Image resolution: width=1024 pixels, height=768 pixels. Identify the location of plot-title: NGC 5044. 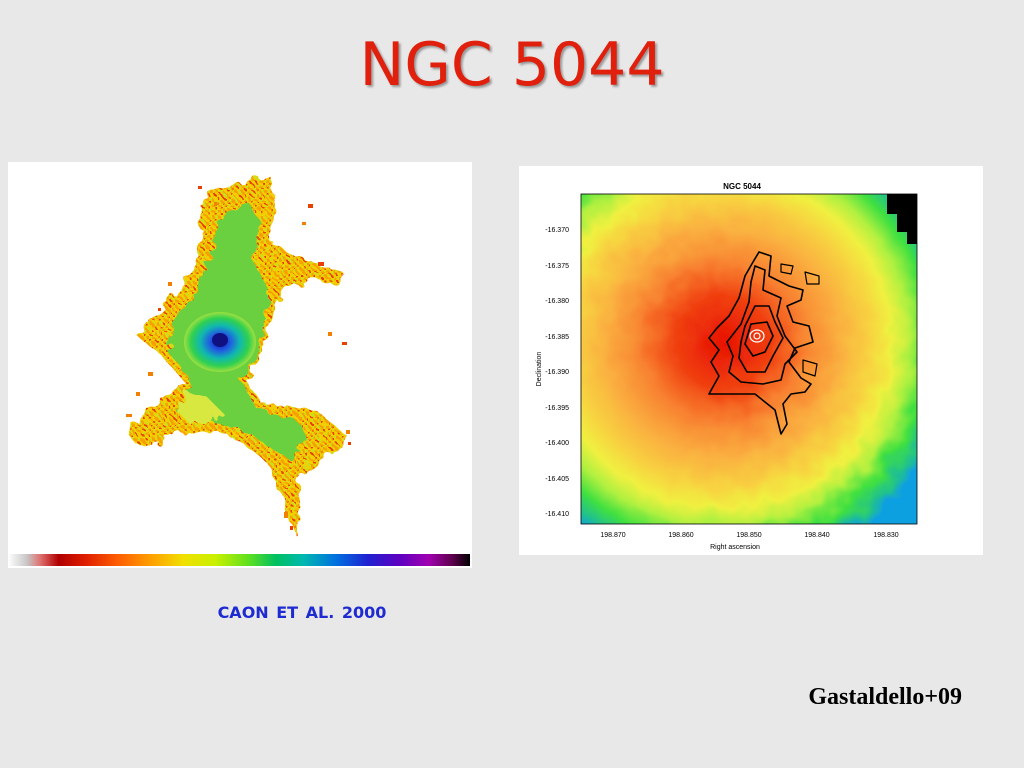
(742, 186).